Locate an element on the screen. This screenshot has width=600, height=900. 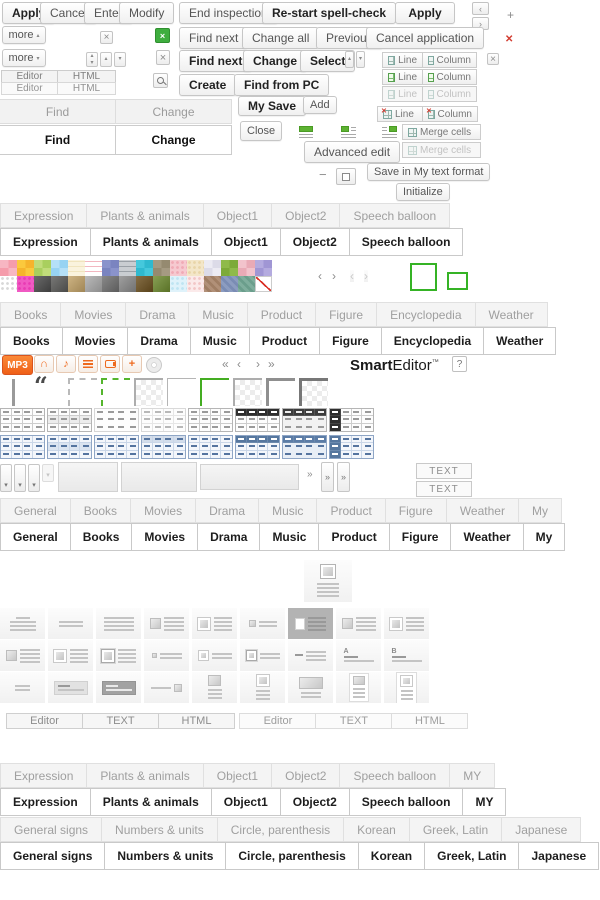
align-top-icon is located at coordinates (306, 132).